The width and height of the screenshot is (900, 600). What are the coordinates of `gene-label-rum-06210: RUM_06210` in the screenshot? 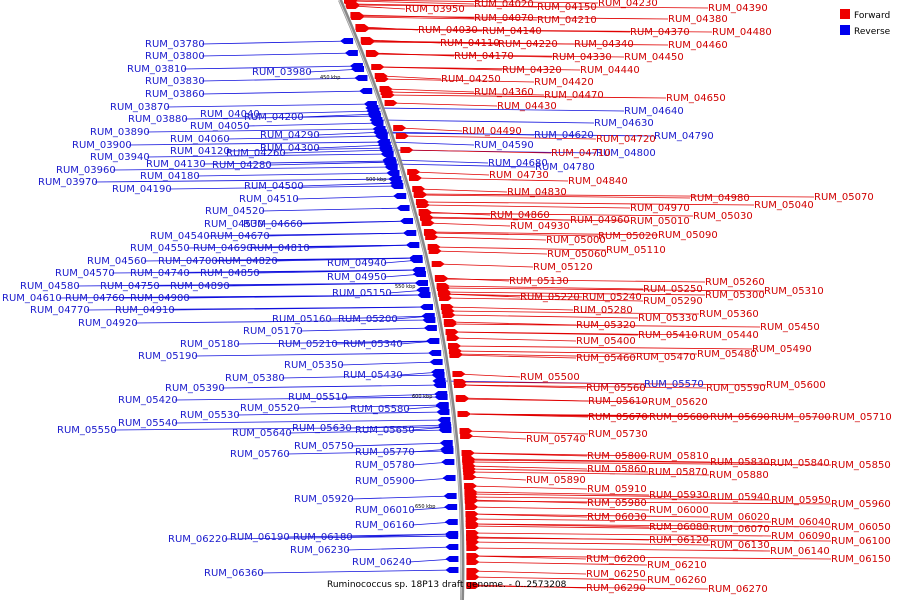 It's located at (677, 565).